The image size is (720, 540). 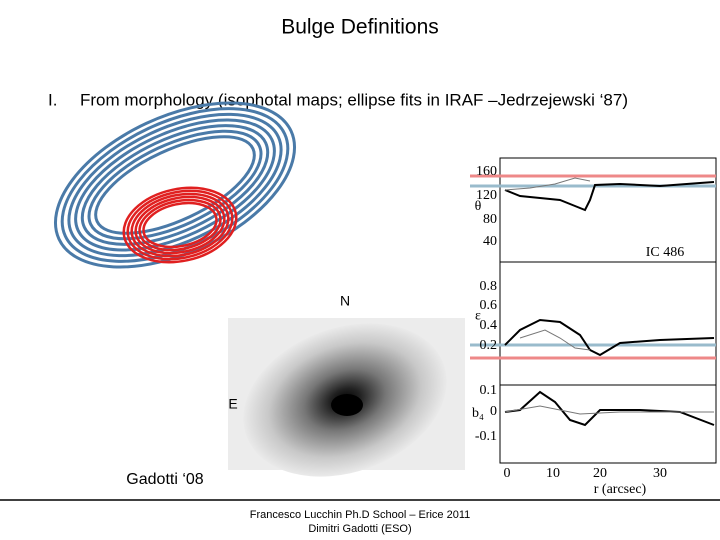 I want to click on inner-isophote, so click(x=180, y=225).